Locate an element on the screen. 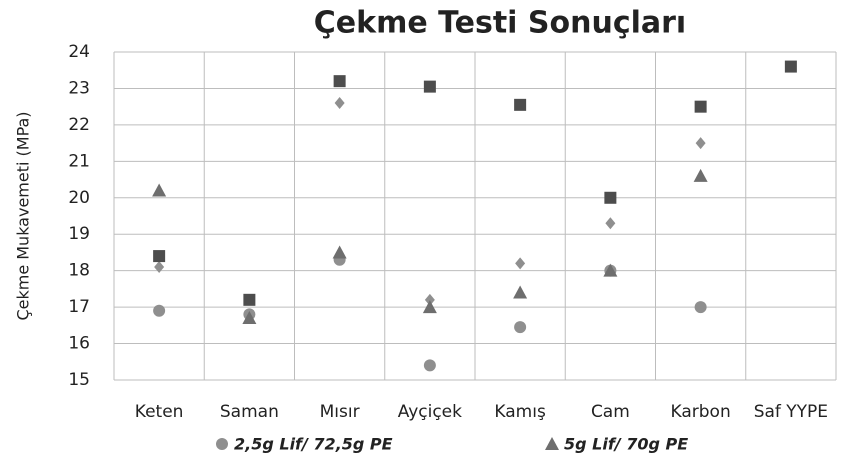 The height and width of the screenshot is (466, 842). legend-label: 5g Lif/ 70g PE is located at coordinates (626, 444).